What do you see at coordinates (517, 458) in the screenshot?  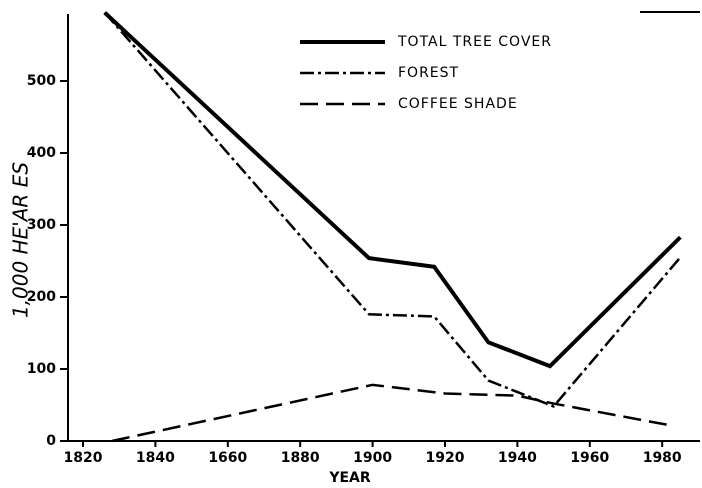 I see `x-tick-label: 1940` at bounding box center [517, 458].